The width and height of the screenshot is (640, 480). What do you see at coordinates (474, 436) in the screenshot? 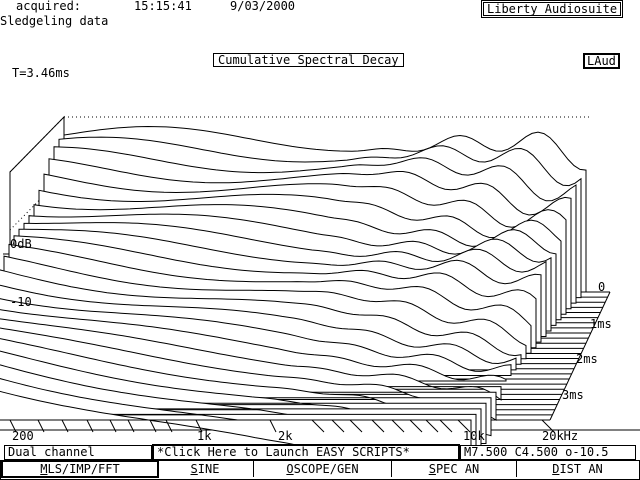
I see `freq-label-10k: 10k` at bounding box center [474, 436].